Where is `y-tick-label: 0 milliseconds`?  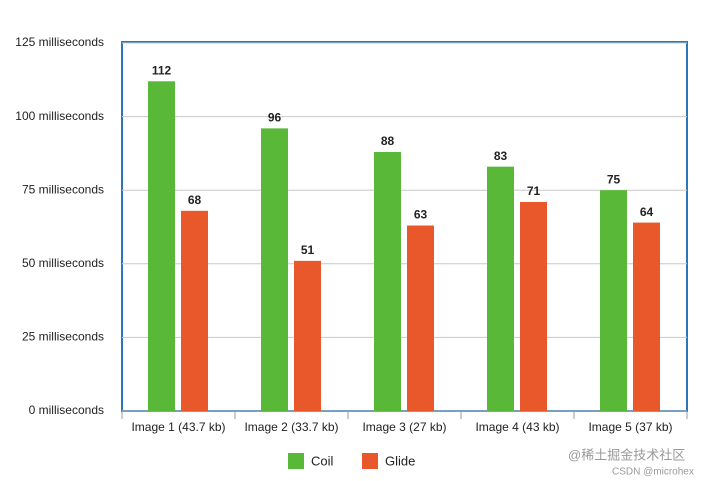 y-tick-label: 0 milliseconds is located at coordinates (66, 410).